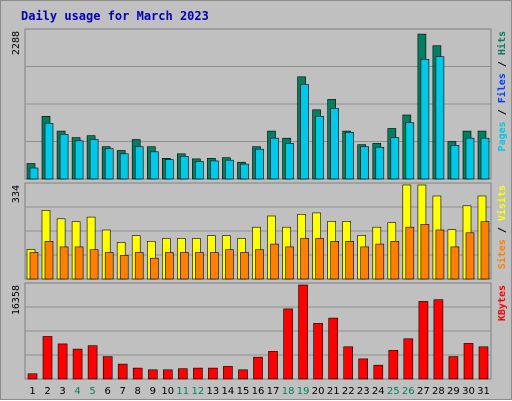 The width and height of the screenshot is (512, 401). I want to click on day-label-7: 7, so click(123, 391).